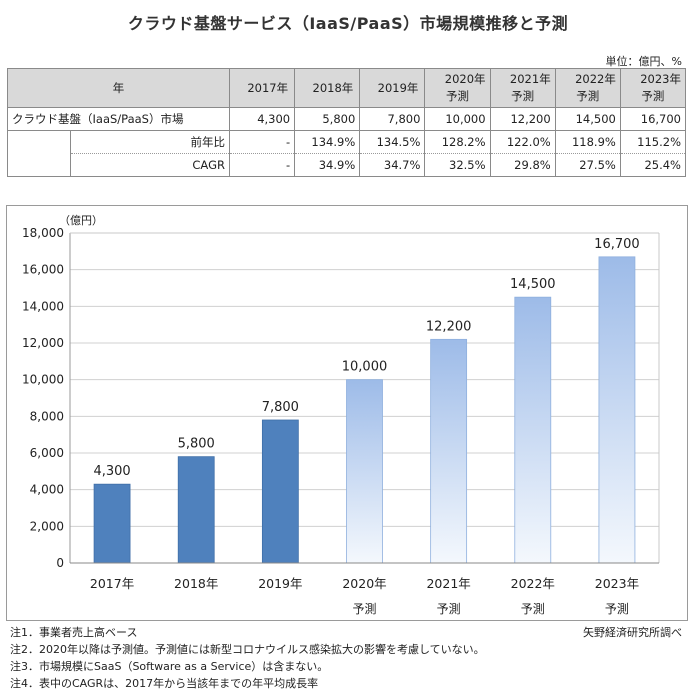 This screenshot has height=696, width=696. Describe the element at coordinates (262, 88) in the screenshot. I see `header-year: 2017年` at that location.